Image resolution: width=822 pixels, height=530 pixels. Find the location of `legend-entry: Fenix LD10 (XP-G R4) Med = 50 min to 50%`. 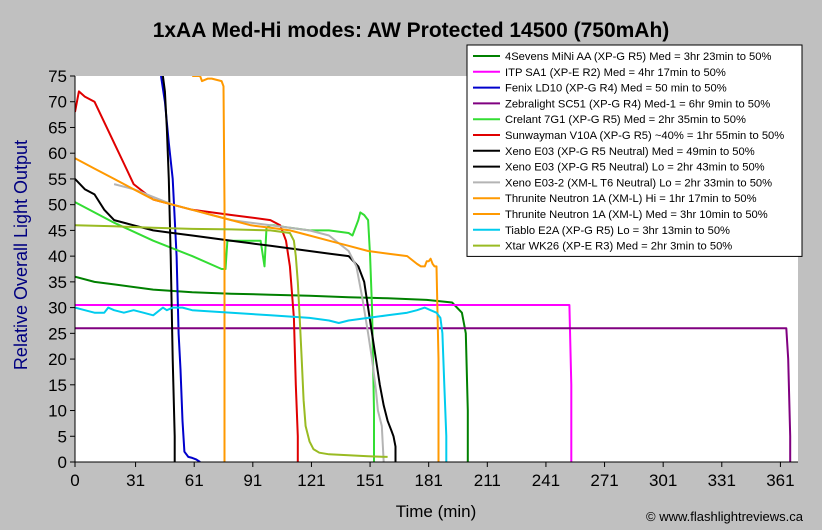

legend-entry: Fenix LD10 (XP-G R4) Med = 50 min to 50% is located at coordinates (616, 89).